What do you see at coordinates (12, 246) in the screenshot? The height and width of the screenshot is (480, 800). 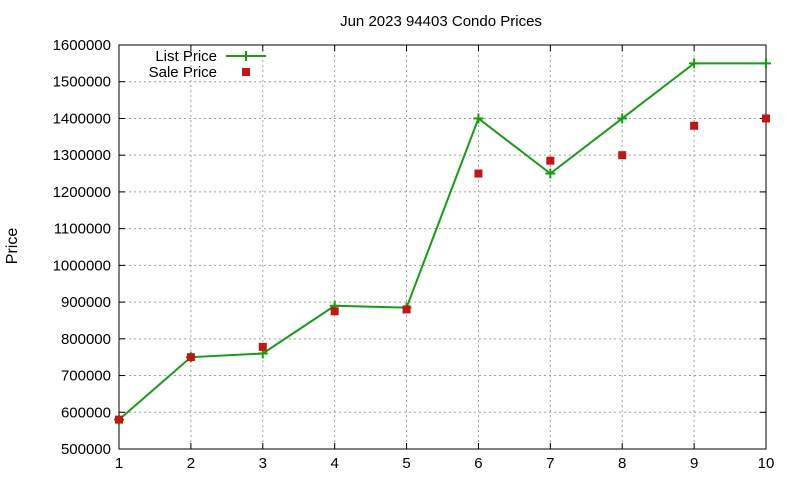 I see `y-axis-label: Price` at bounding box center [12, 246].